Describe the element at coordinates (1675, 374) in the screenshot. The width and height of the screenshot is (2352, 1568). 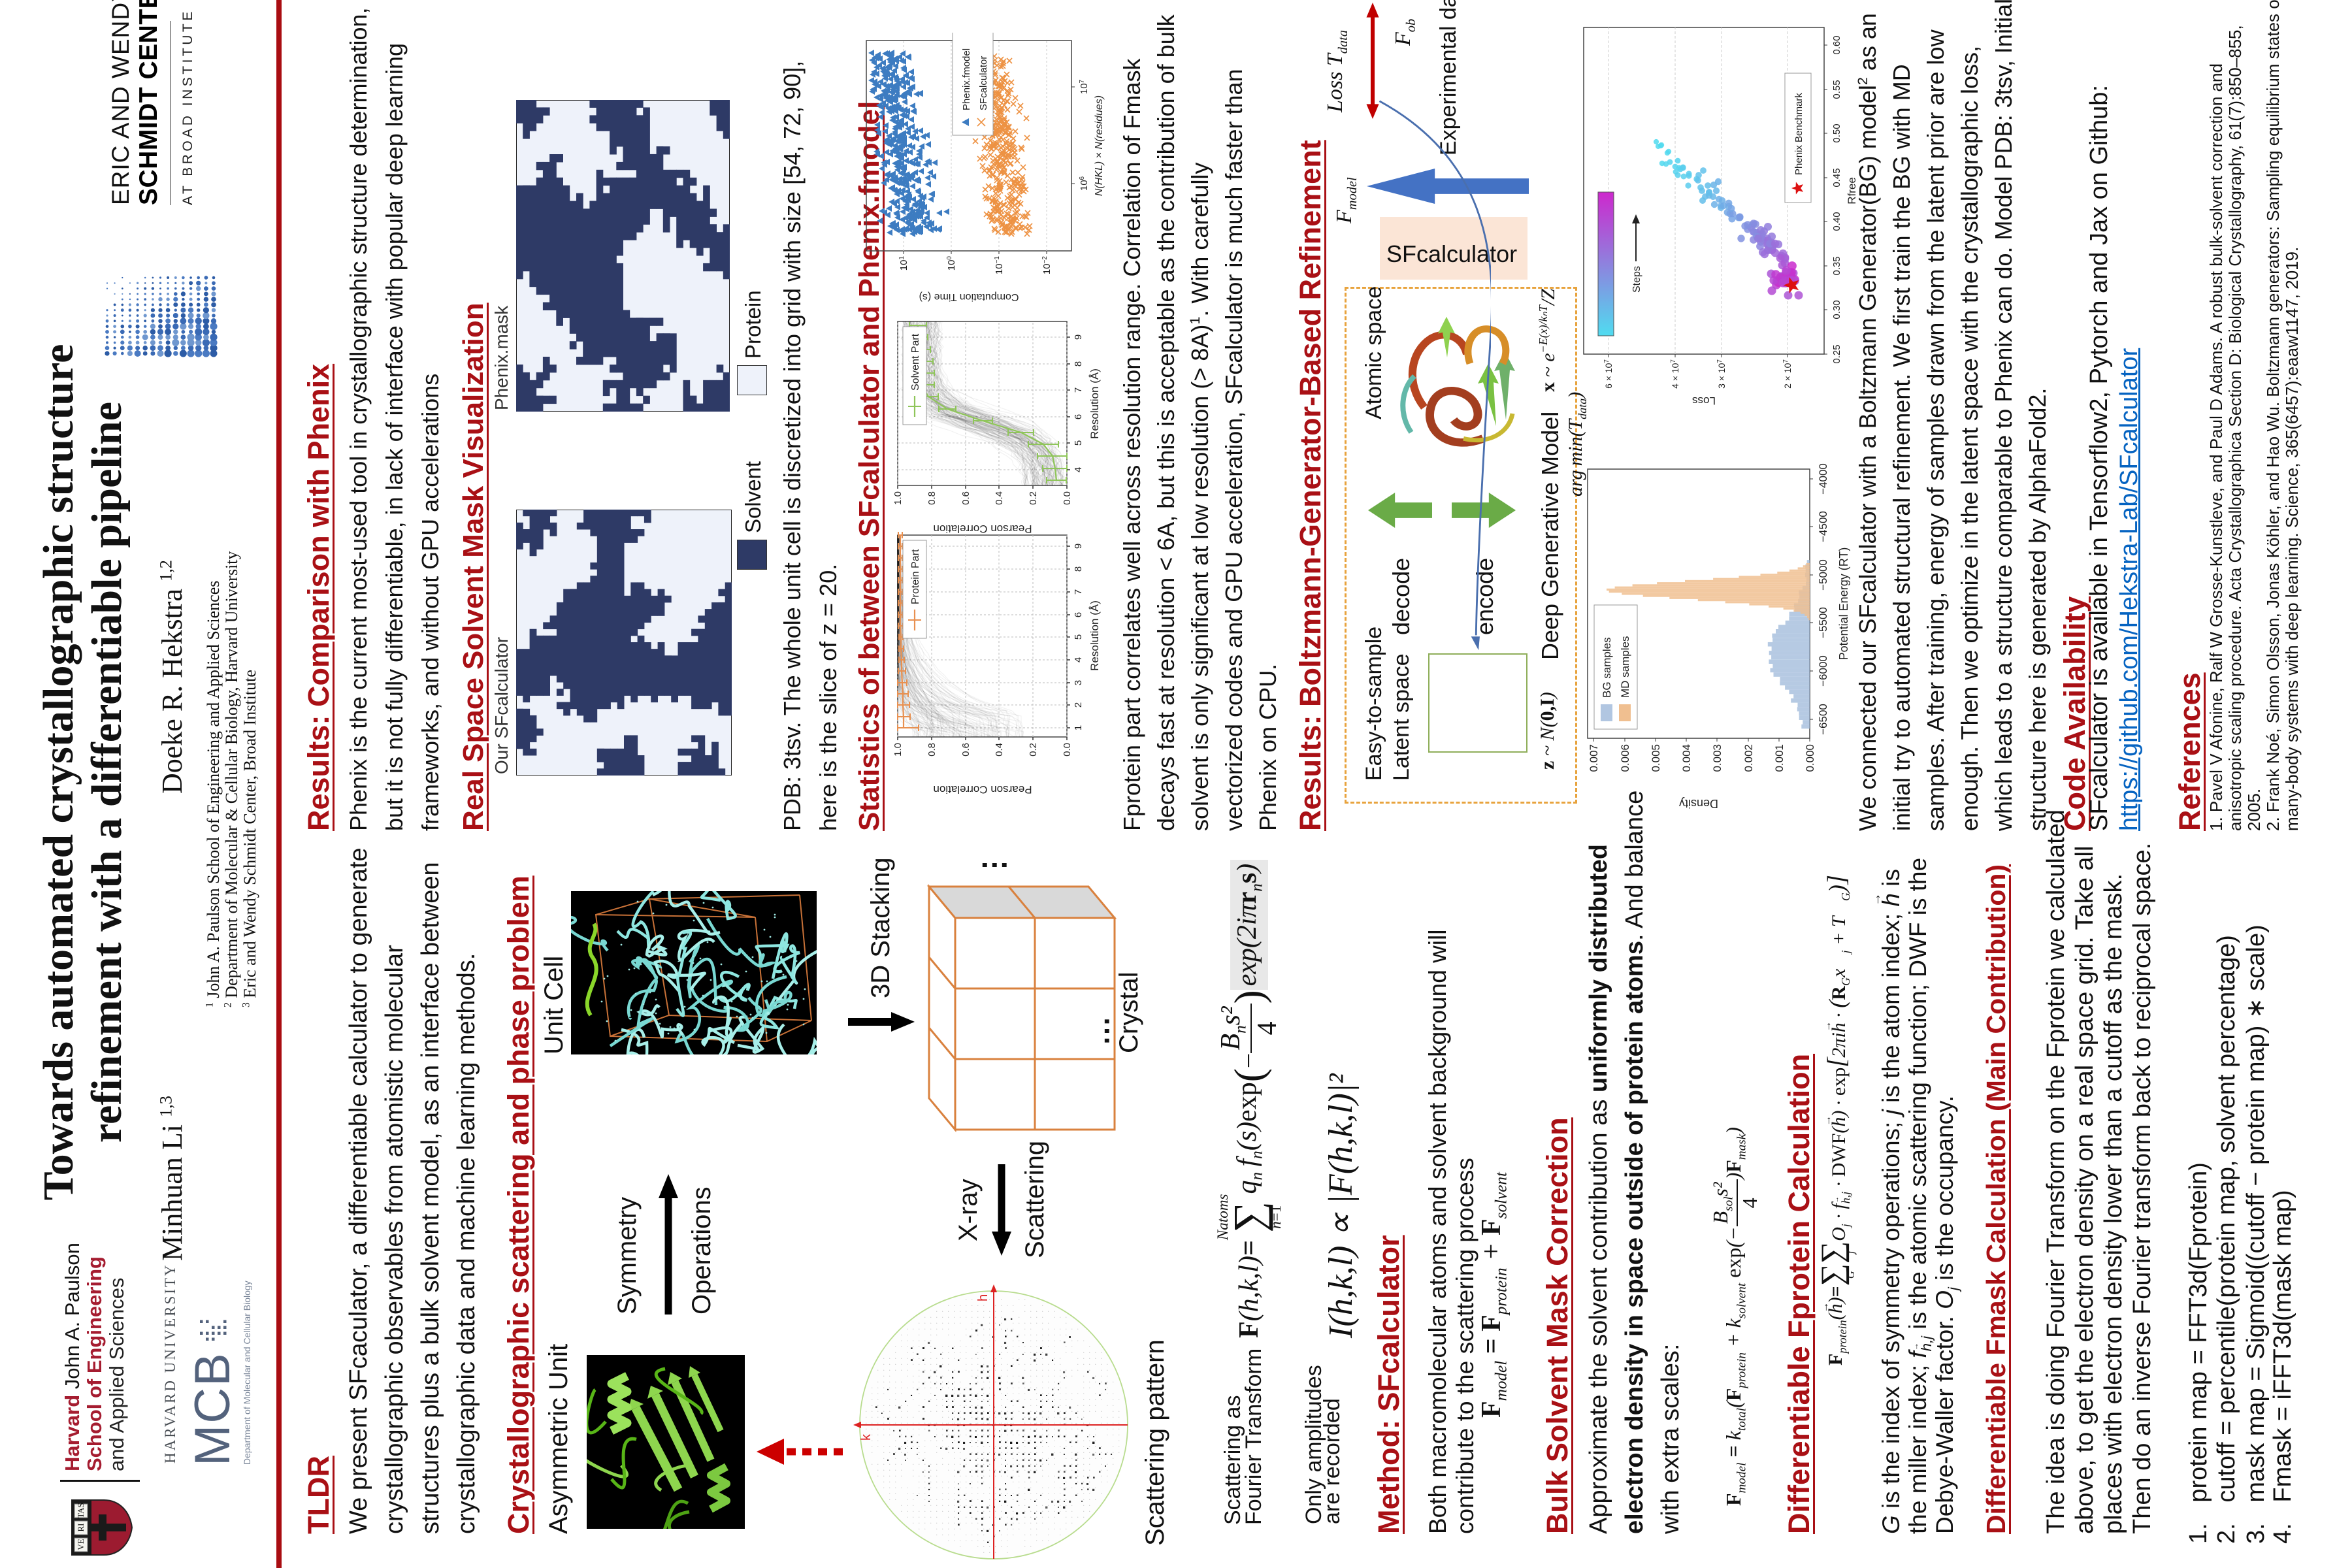
I see `svg-text: 4 × 107` at that location.